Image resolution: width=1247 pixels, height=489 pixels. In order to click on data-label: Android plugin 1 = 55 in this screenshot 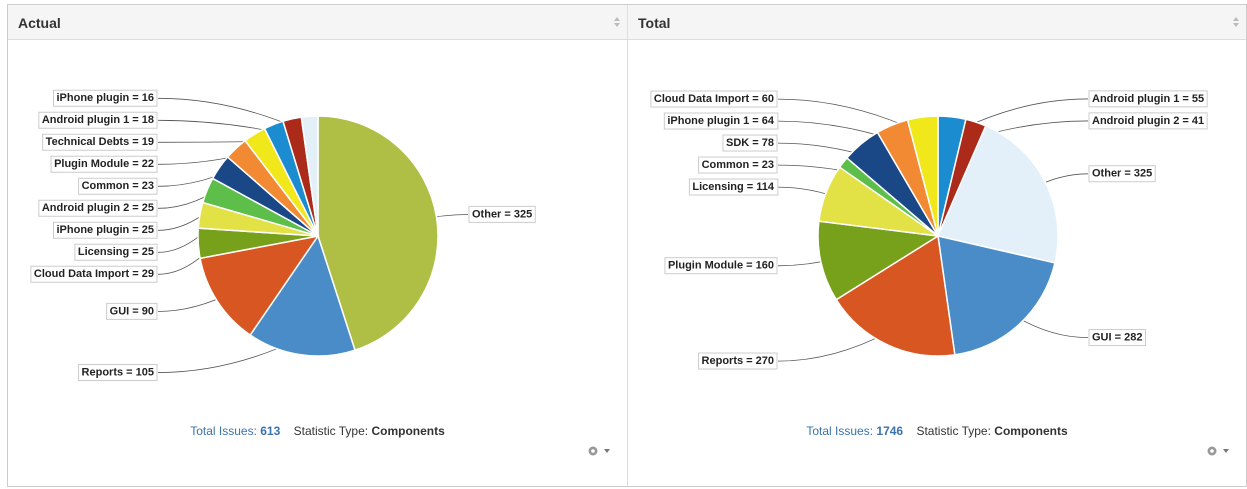, I will do `click(1148, 99)`.